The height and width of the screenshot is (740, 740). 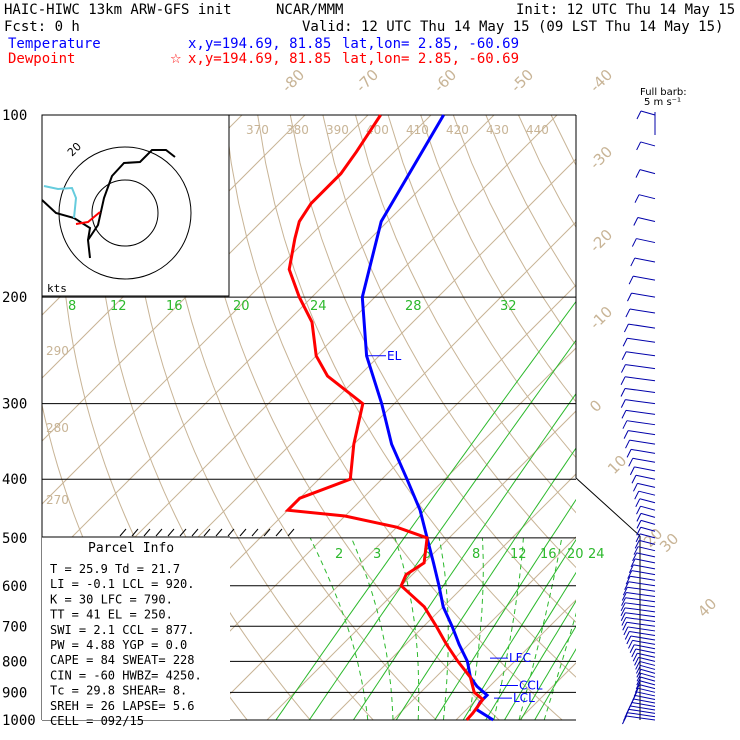 What do you see at coordinates (638, 417) in the screenshot?
I see `wind-barbs` at bounding box center [638, 417].